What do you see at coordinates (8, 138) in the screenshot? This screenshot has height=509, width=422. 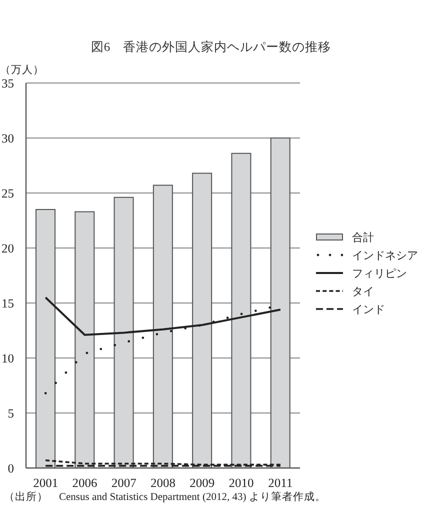 I see `y-tick-label: 30` at bounding box center [8, 138].